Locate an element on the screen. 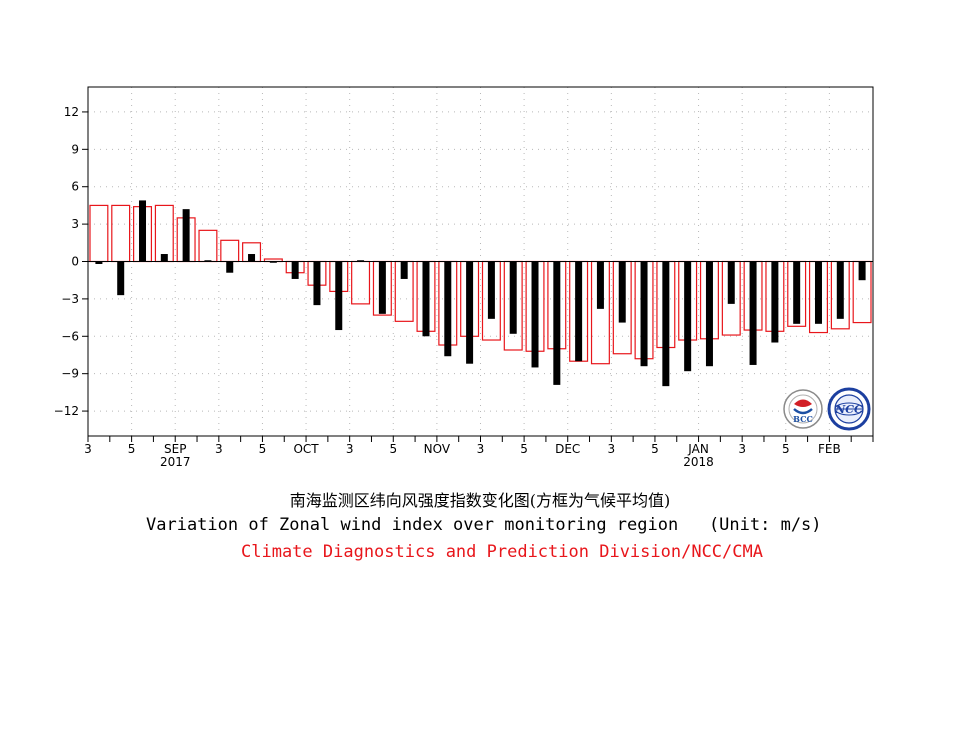 The height and width of the screenshot is (742, 960). chart-title-chinese: 南海监测区纬向风强度指数变化图(方框为气候平均值) is located at coordinates (480, 500).